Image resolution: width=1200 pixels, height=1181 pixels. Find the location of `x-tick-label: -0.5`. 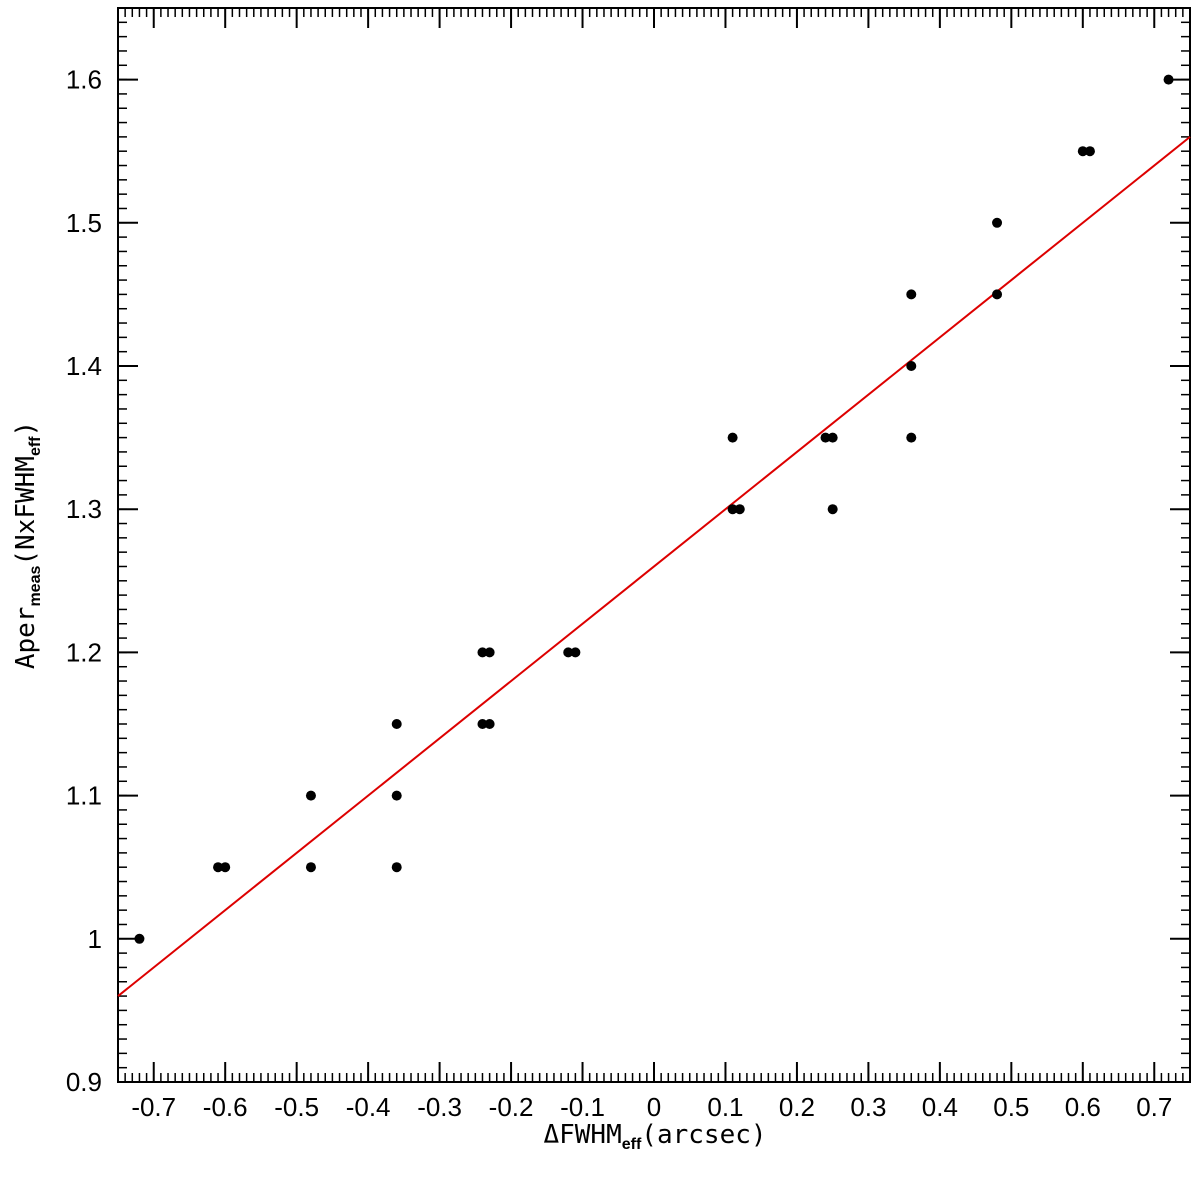

x-tick-label: -0.5 is located at coordinates (296, 1107).